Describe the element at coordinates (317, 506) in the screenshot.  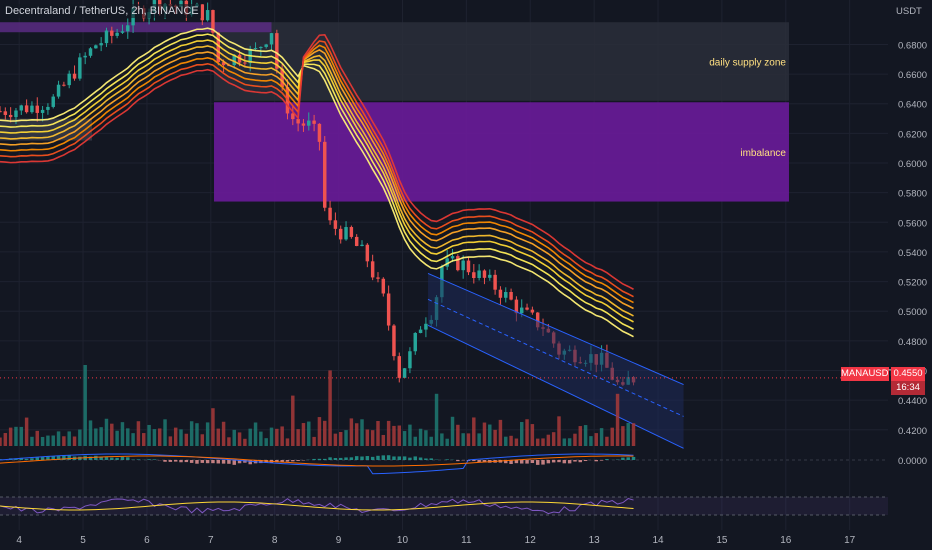
I see `rsi-ma-line` at that location.